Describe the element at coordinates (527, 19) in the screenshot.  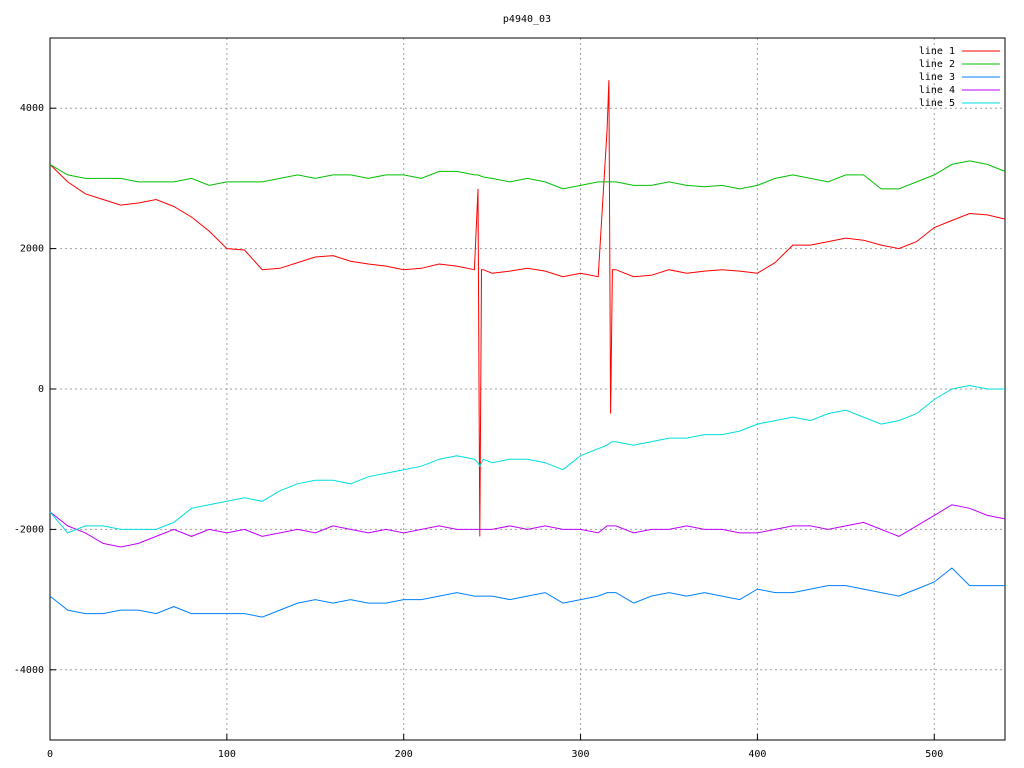
I see `chart-title: p4940_03` at that location.